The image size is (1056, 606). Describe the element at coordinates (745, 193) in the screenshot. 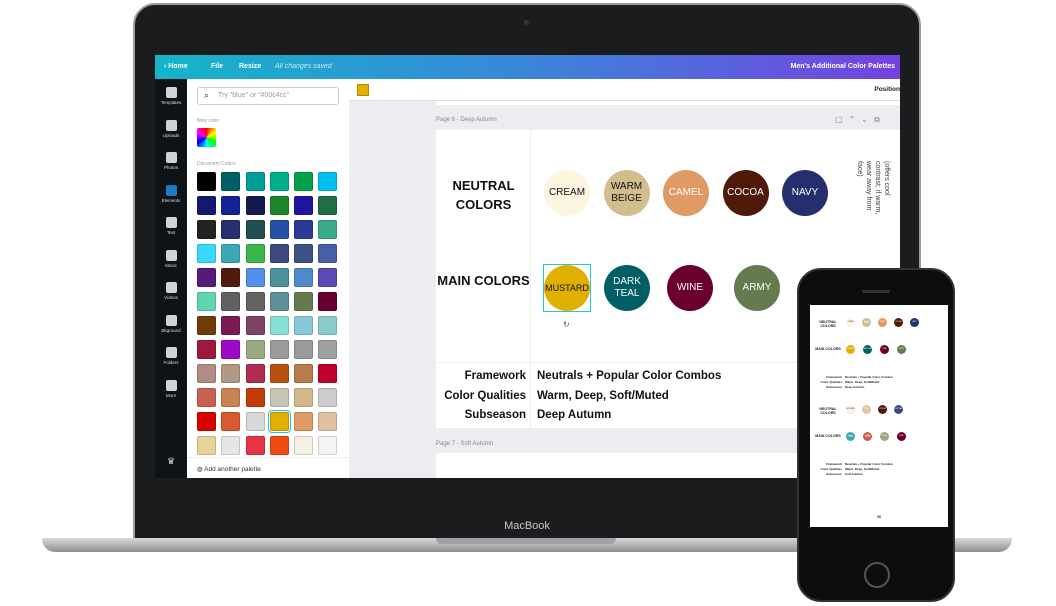

I see `neutral-swatch-cocoa: COCOA` at that location.